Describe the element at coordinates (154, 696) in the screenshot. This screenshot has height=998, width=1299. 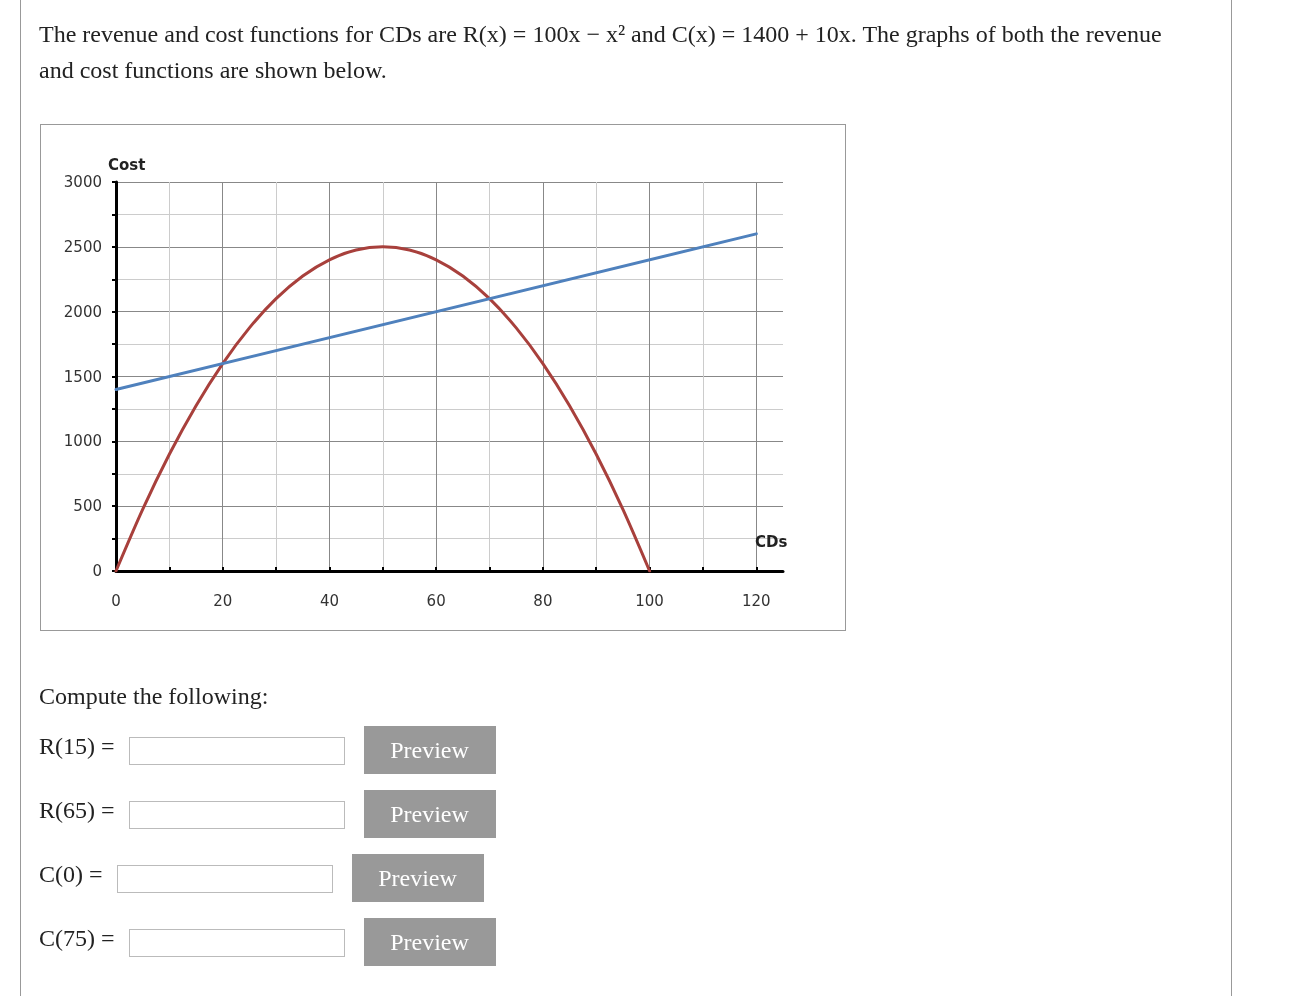
I see `text: Compute the following:` at that location.